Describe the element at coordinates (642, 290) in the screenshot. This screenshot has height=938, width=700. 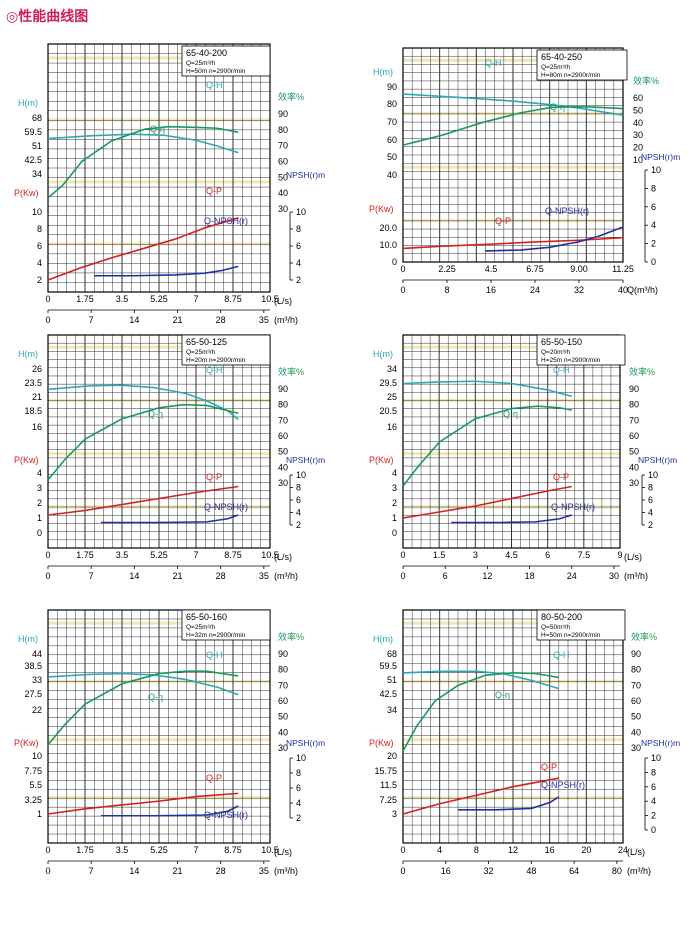
I see `m3h-axis-unit: Q(m³/h)` at that location.